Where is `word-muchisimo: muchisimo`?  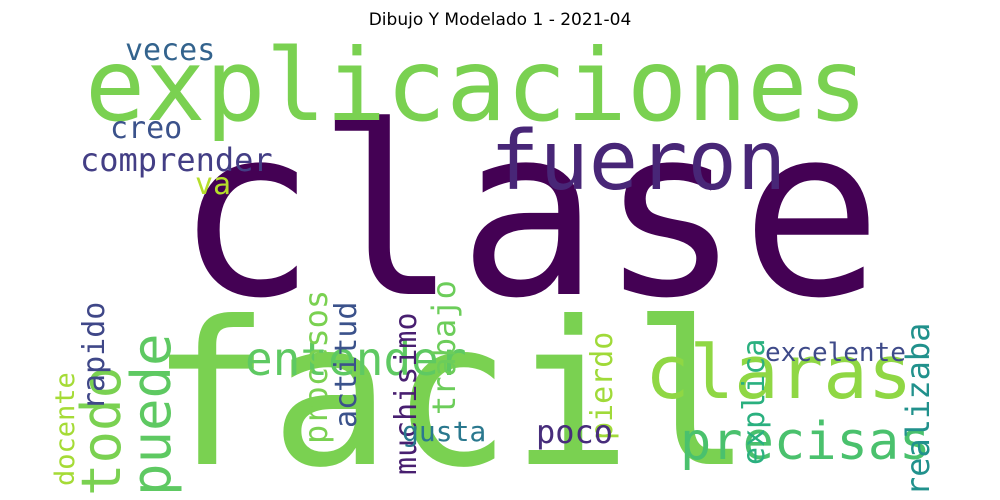
word-muchisimo: muchisimo is located at coordinates (406, 393).